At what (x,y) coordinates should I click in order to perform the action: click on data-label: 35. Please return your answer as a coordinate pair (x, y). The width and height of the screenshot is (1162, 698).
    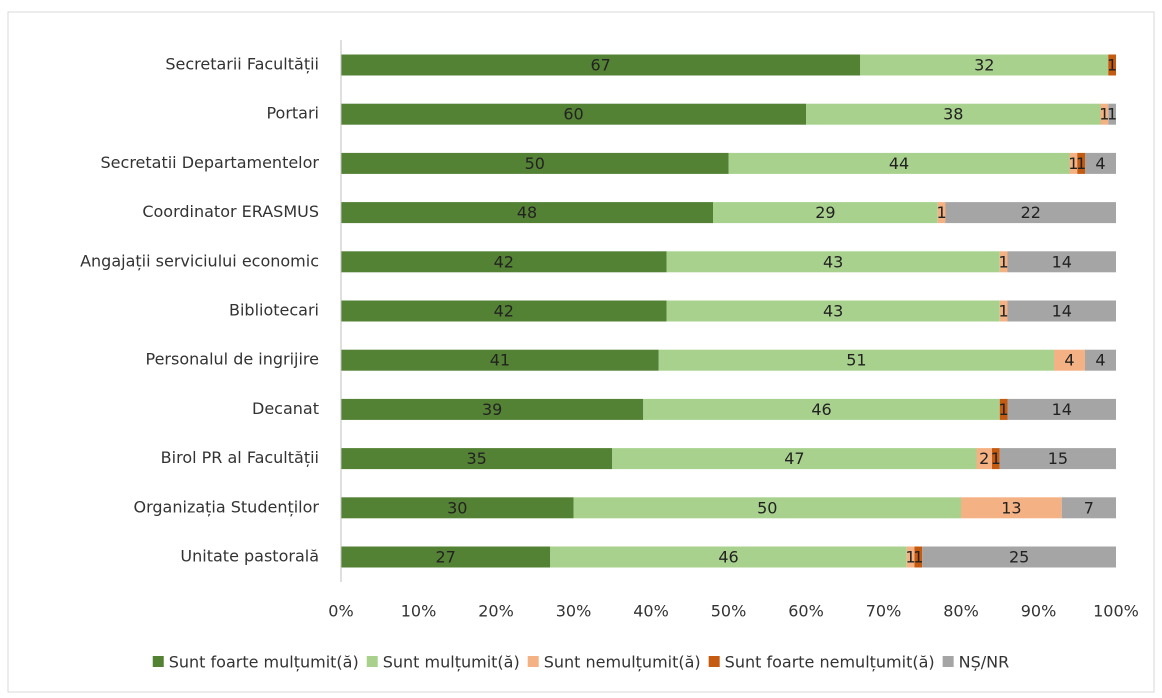
    Looking at the image, I should click on (476, 458).